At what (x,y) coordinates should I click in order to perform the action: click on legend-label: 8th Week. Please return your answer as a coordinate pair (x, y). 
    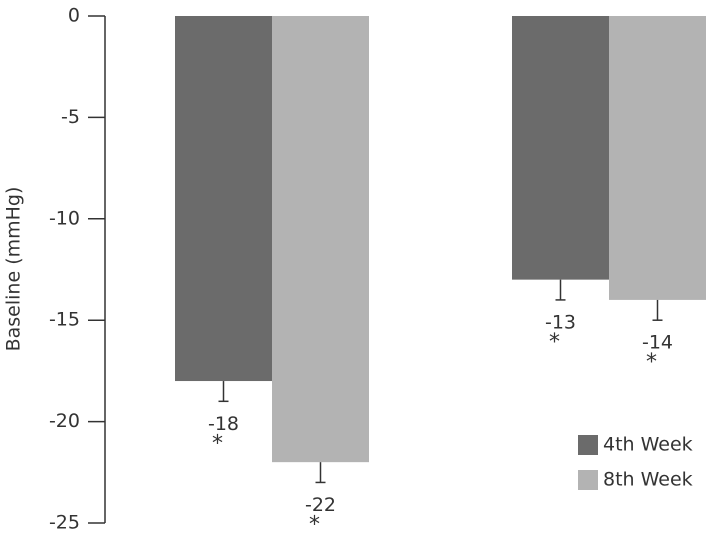
    Looking at the image, I should click on (648, 480).